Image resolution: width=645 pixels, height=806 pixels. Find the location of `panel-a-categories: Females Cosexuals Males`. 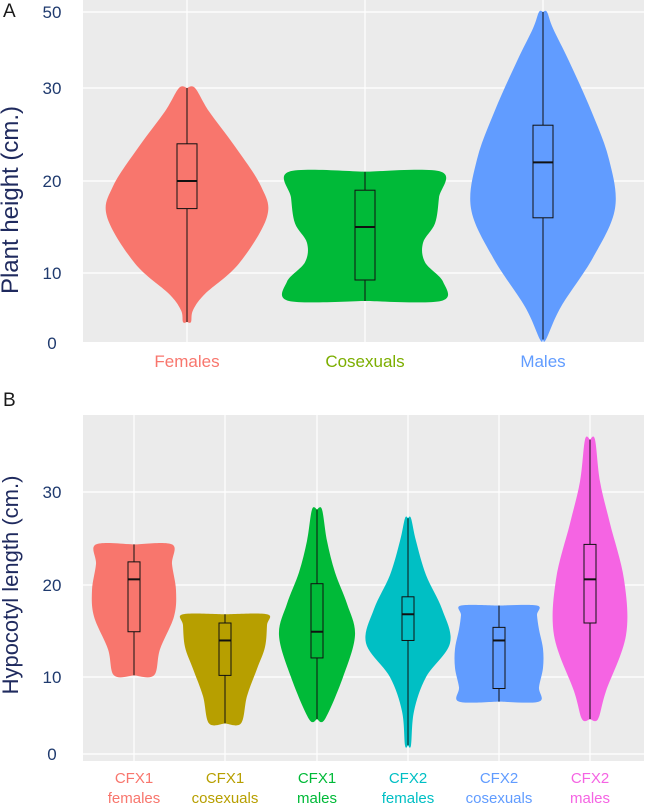

panel-a-categories: Females Cosexuals Males is located at coordinates (359, 361).